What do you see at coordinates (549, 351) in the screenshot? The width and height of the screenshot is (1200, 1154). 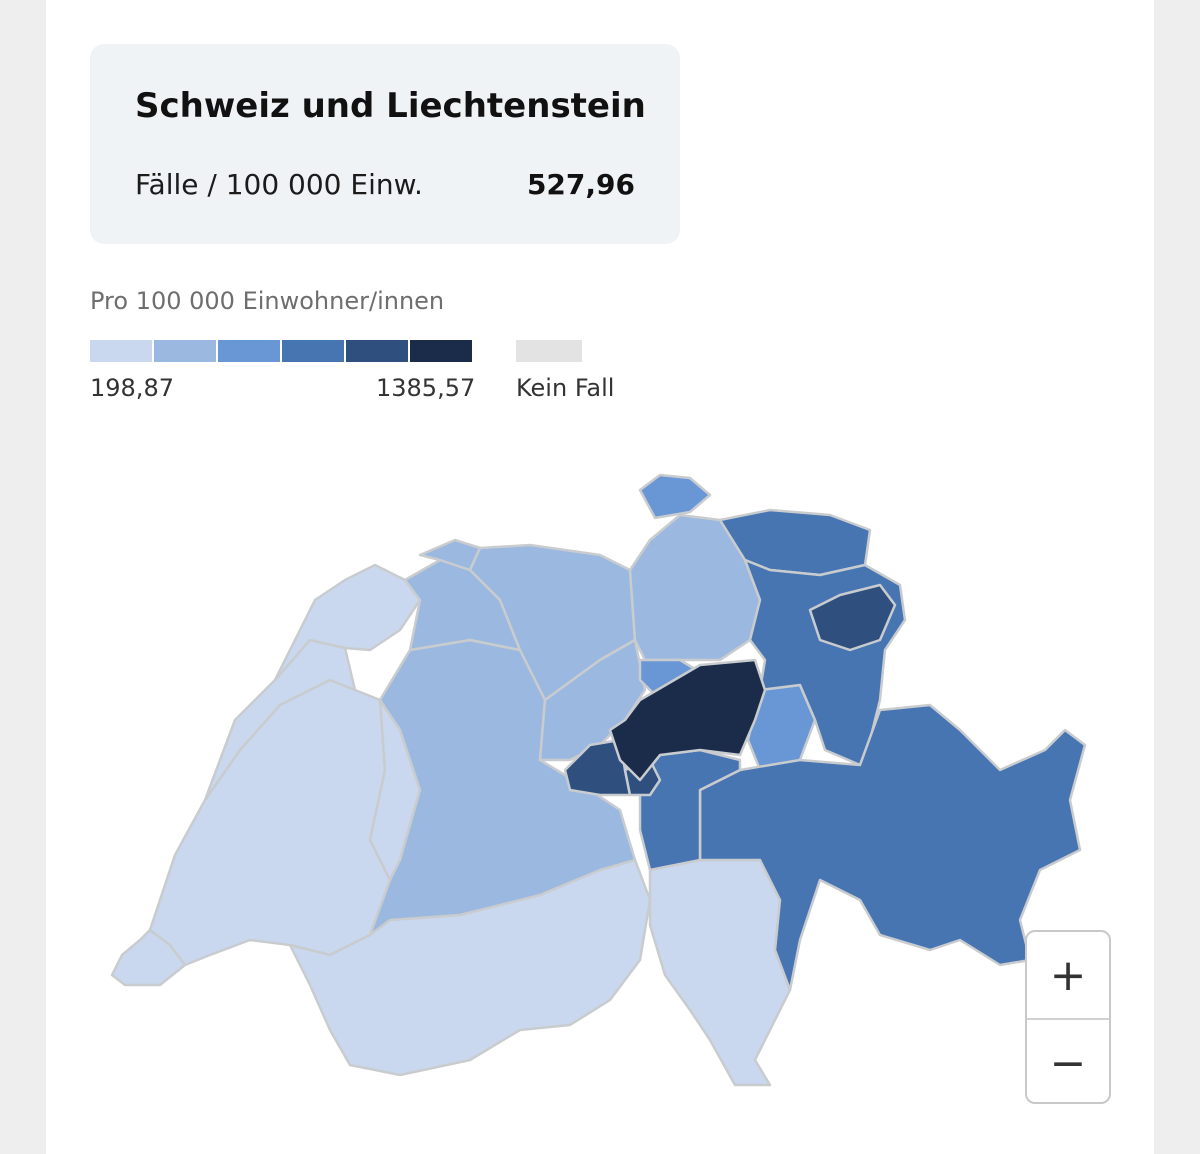 I see `legend-no-case-swatch` at bounding box center [549, 351].